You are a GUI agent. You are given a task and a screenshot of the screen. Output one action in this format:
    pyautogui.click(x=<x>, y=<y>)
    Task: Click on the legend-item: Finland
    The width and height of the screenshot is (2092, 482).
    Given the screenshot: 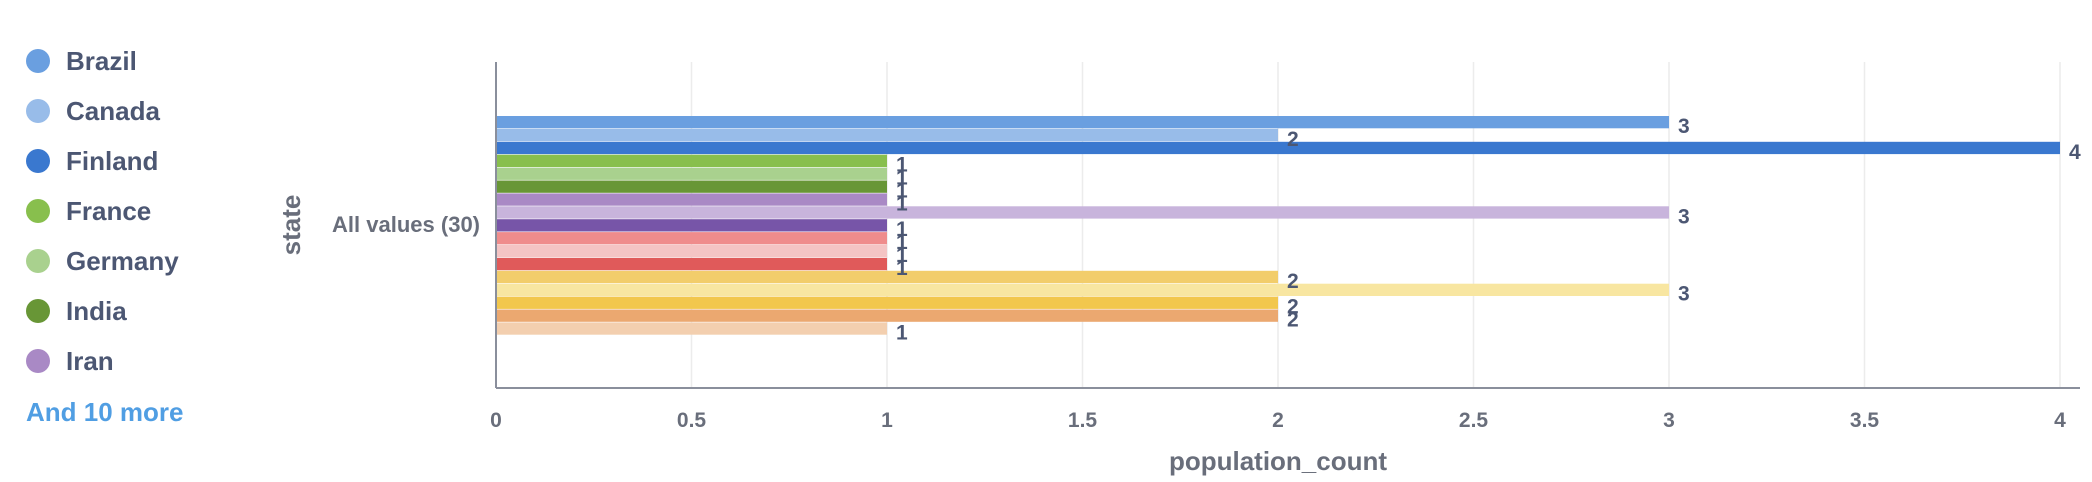 What is the action you would take?
    pyautogui.click(x=146, y=161)
    